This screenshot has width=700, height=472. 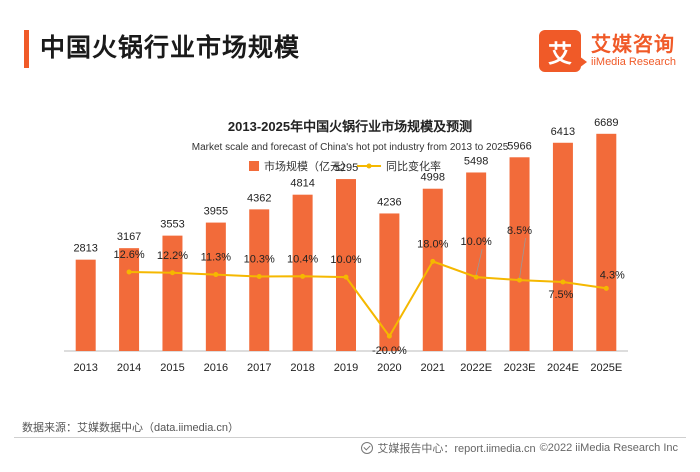 What do you see at coordinates (389, 336) in the screenshot?
I see `growth-point-2020` at bounding box center [389, 336].